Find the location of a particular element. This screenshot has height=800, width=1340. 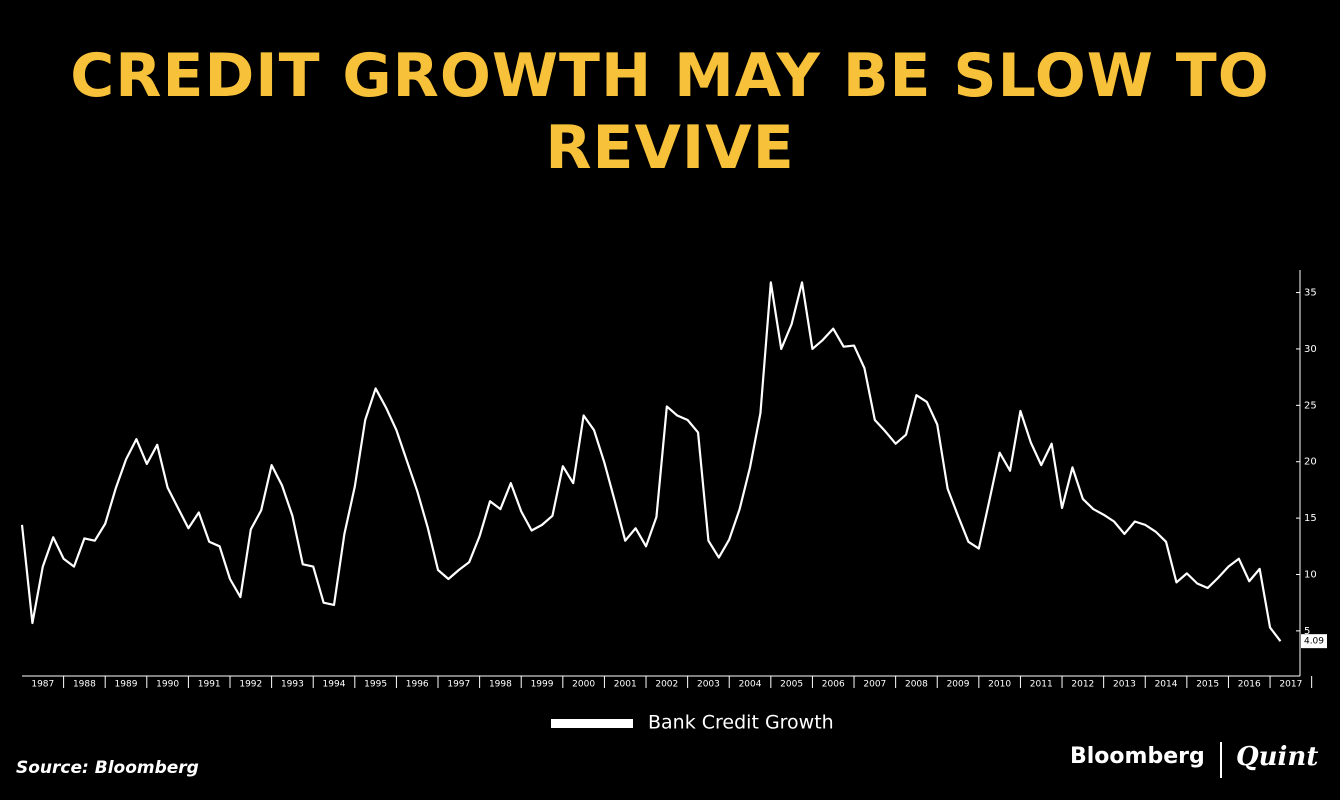

x-tick-label: 1989 is located at coordinates (126, 685).